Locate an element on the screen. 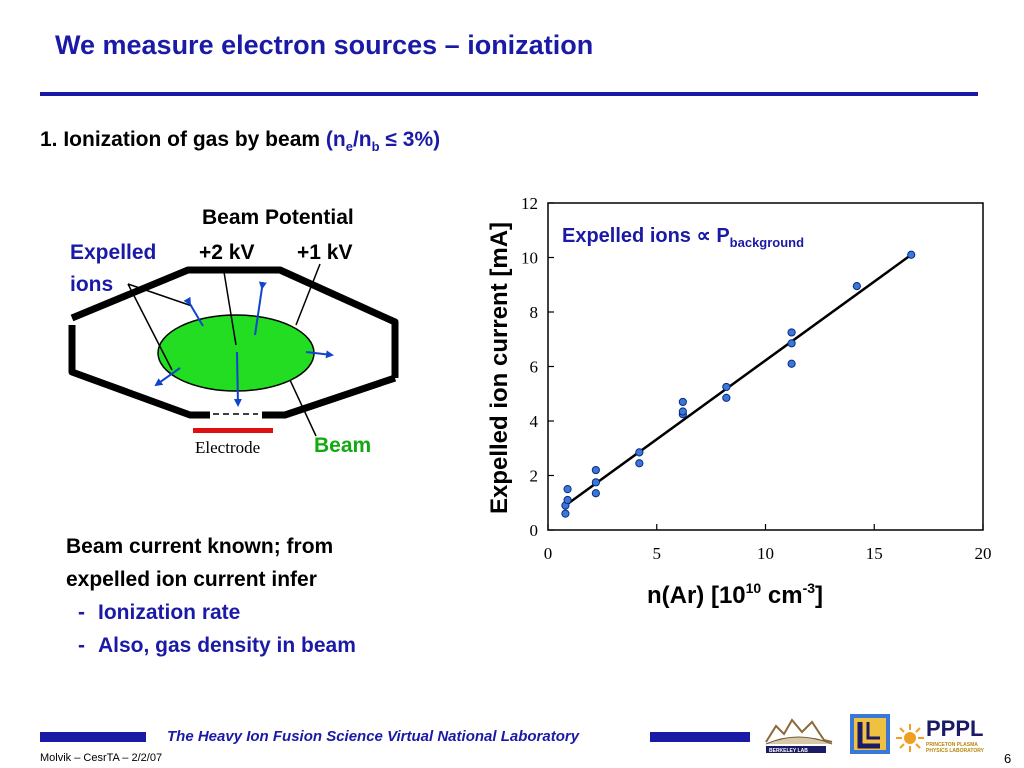  plus2kv-label: +2 kV is located at coordinates (226, 252).